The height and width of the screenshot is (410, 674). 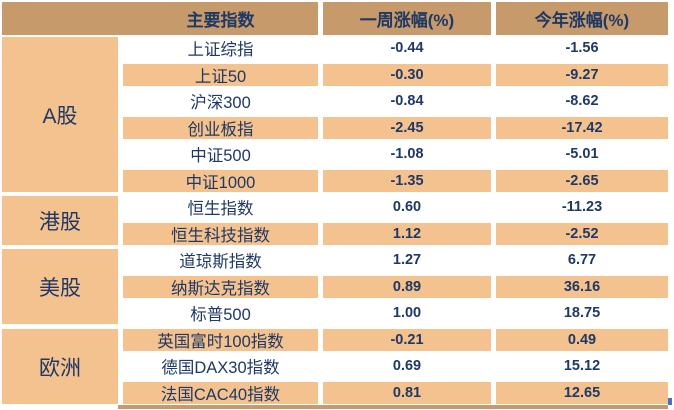 What do you see at coordinates (220, 50) in the screenshot?
I see `index-name: 上证综指` at bounding box center [220, 50].